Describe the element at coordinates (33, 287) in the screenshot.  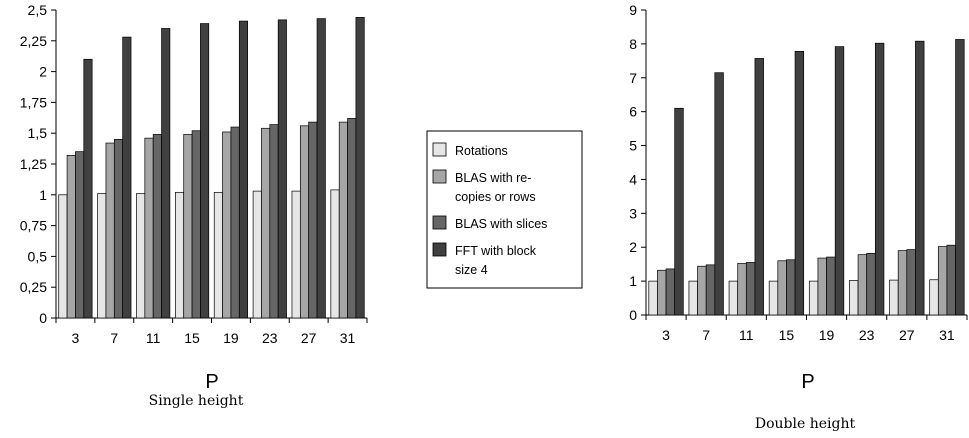
I see `y-tick-label: 0,25` at that location.